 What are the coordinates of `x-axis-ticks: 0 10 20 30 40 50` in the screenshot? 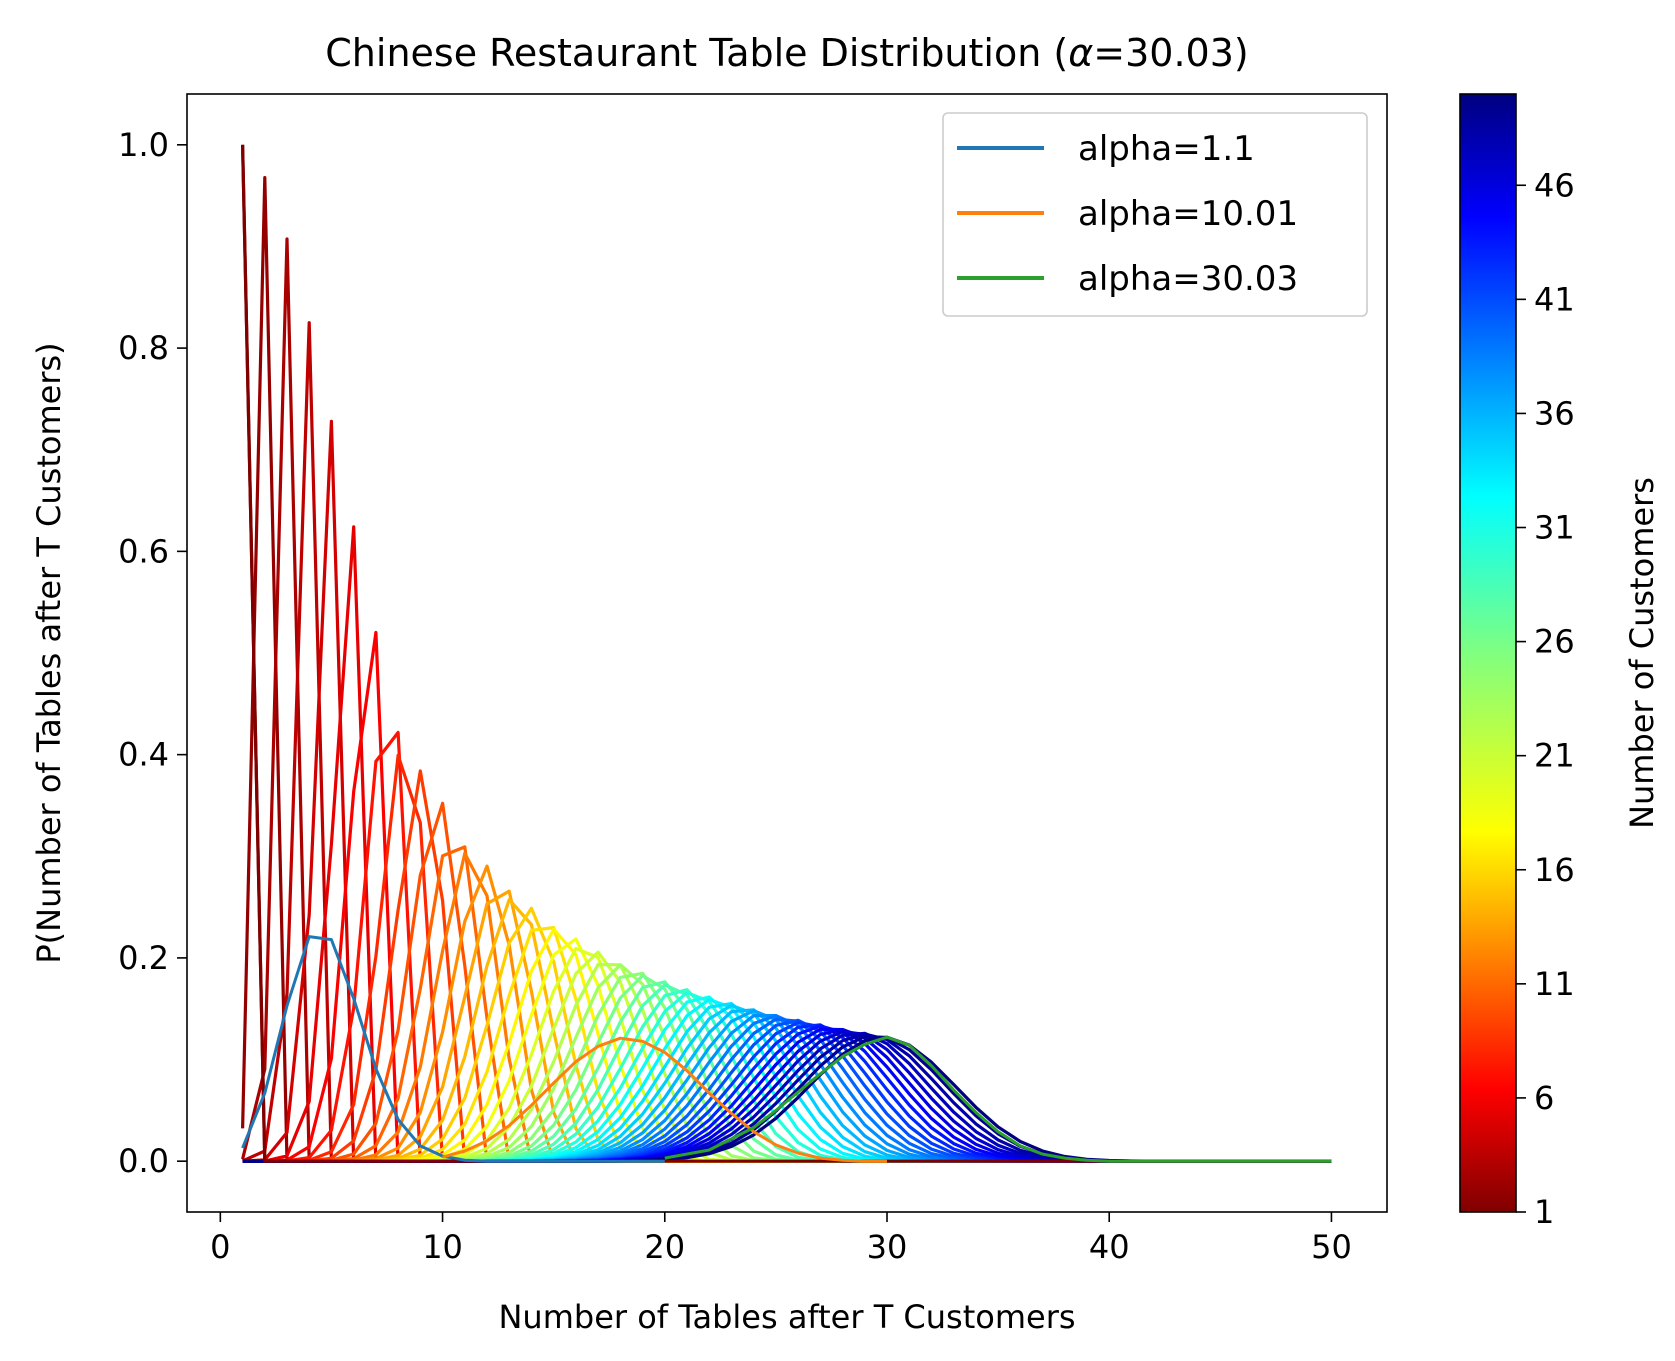 It's located at (781, 1239).